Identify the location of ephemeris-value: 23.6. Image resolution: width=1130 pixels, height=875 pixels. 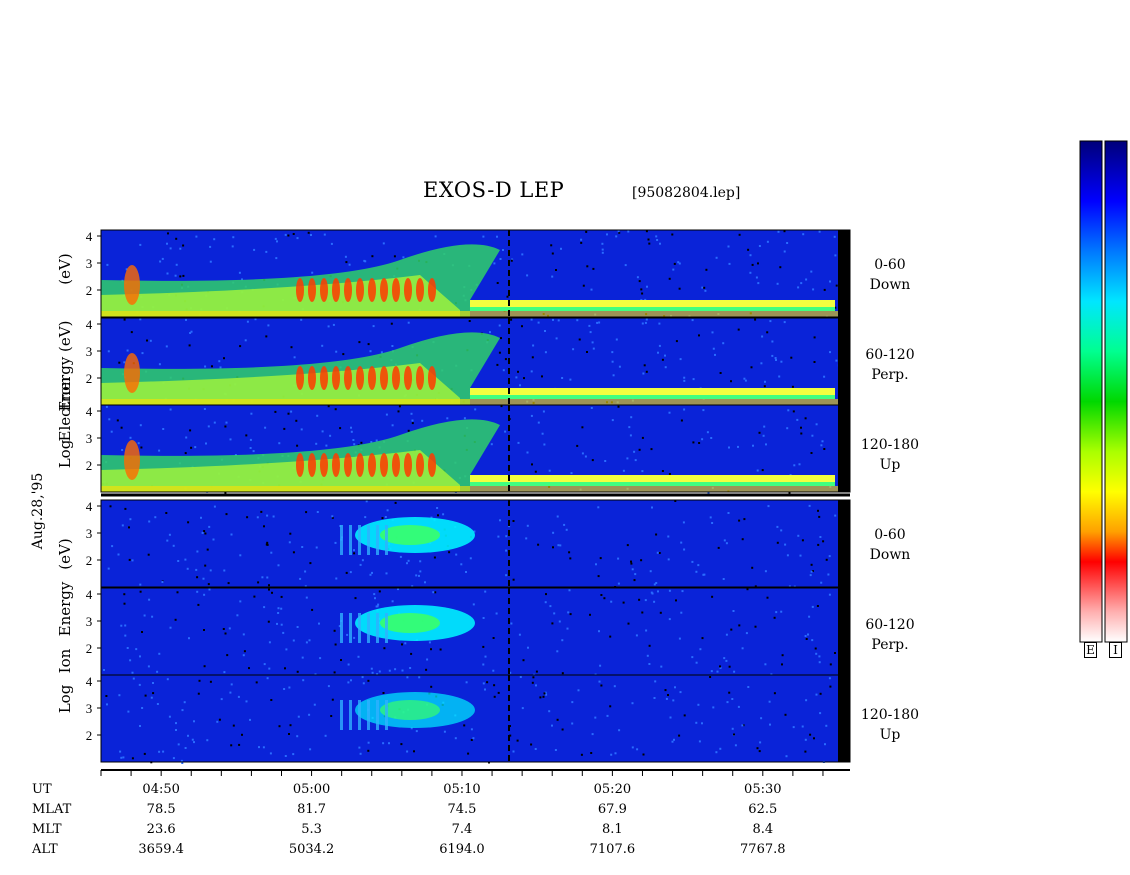
(161, 829).